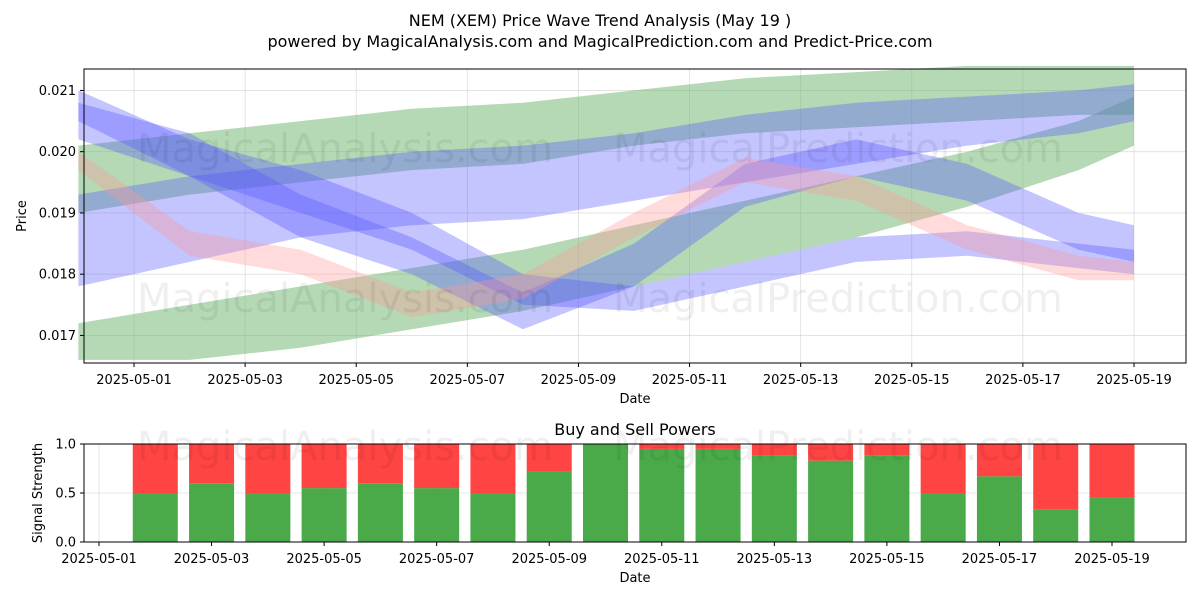 This screenshot has width=1200, height=600. Describe the element at coordinates (38, 493) in the screenshot. I see `power-y-axis-label: Signal Strength` at that location.